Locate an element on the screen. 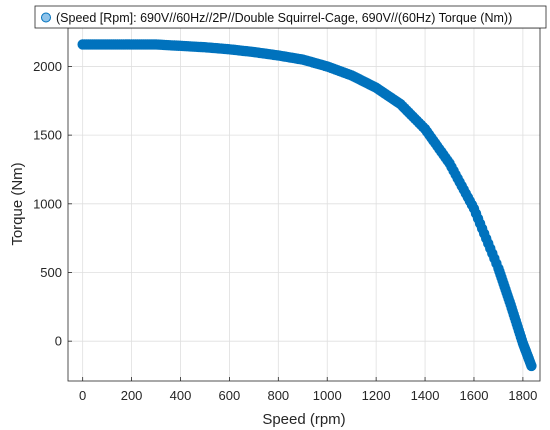  x-tick-label: 400 is located at coordinates (181, 395).